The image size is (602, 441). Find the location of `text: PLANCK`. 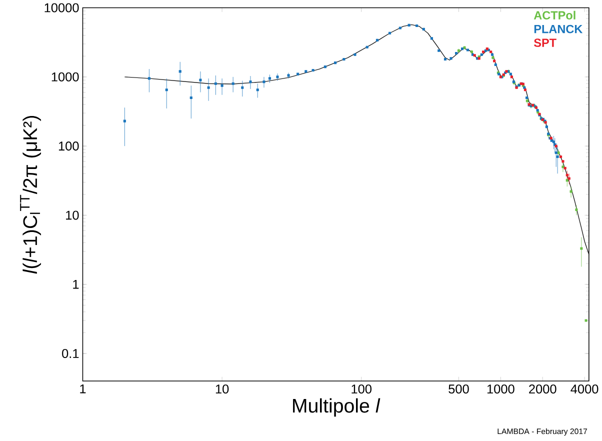

text: PLANCK is located at coordinates (558, 29).